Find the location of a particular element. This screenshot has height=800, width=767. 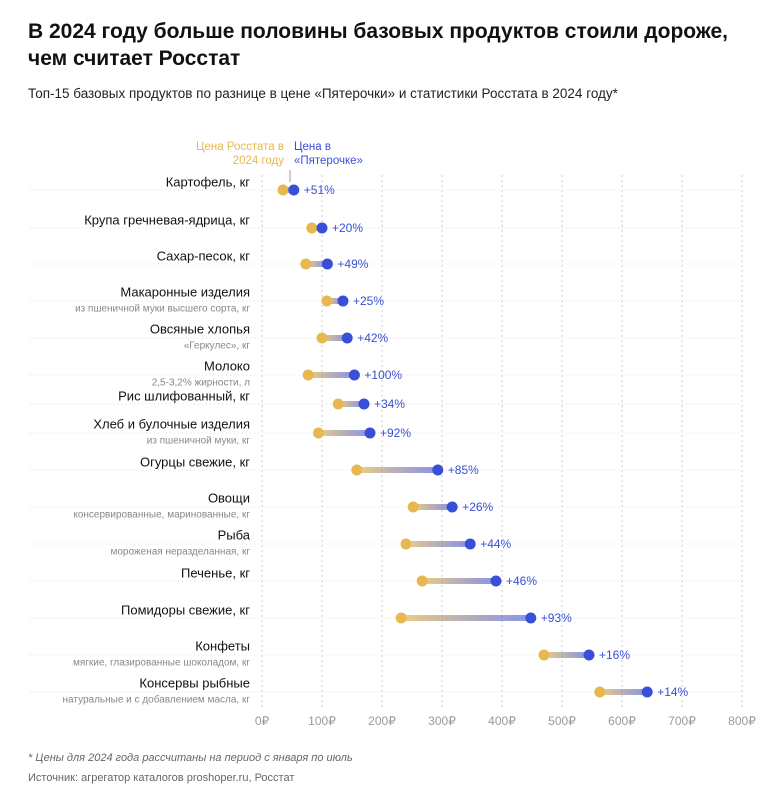

category-label: Конфеты is located at coordinates (222, 645).